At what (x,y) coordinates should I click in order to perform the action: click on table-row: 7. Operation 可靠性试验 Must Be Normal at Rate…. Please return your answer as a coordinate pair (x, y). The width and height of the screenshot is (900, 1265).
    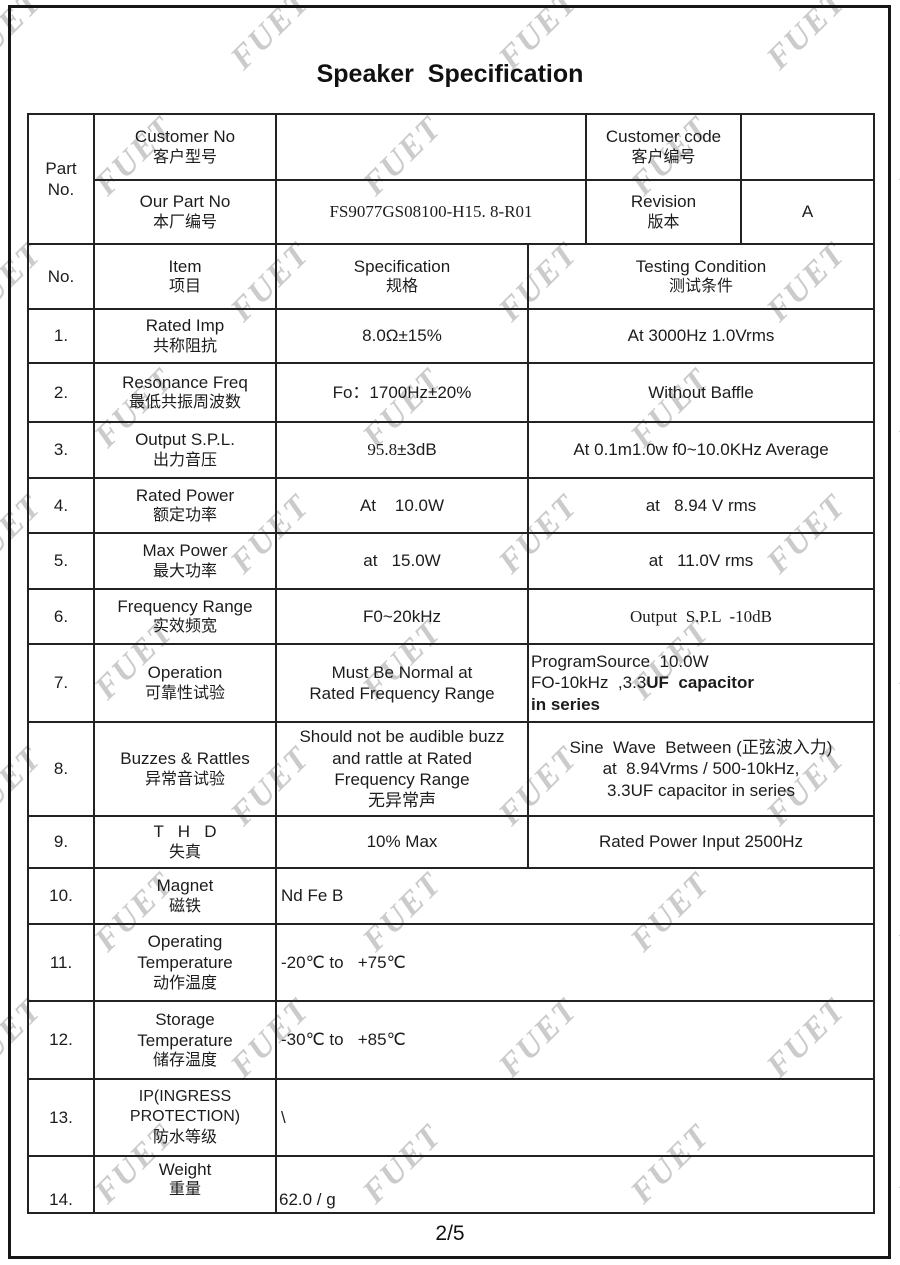
    Looking at the image, I should click on (451, 683).